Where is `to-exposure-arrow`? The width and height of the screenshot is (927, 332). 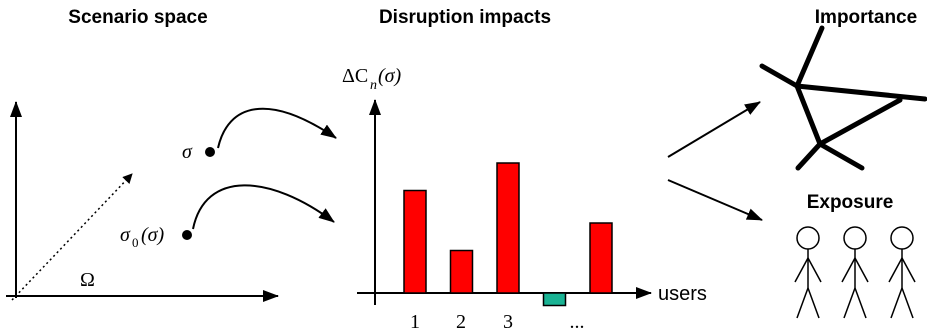 to-exposure-arrow is located at coordinates (715, 200).